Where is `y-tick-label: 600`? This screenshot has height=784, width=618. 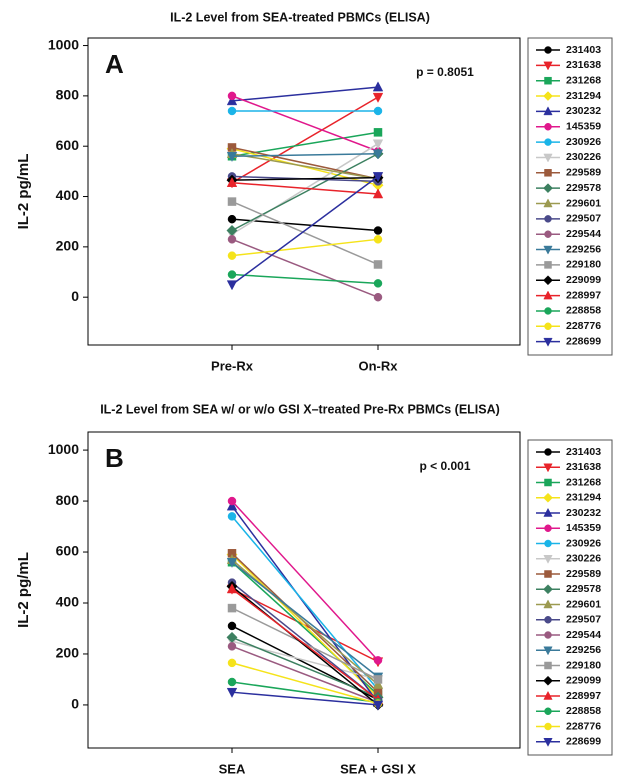 y-tick-label: 600 is located at coordinates (68, 551).